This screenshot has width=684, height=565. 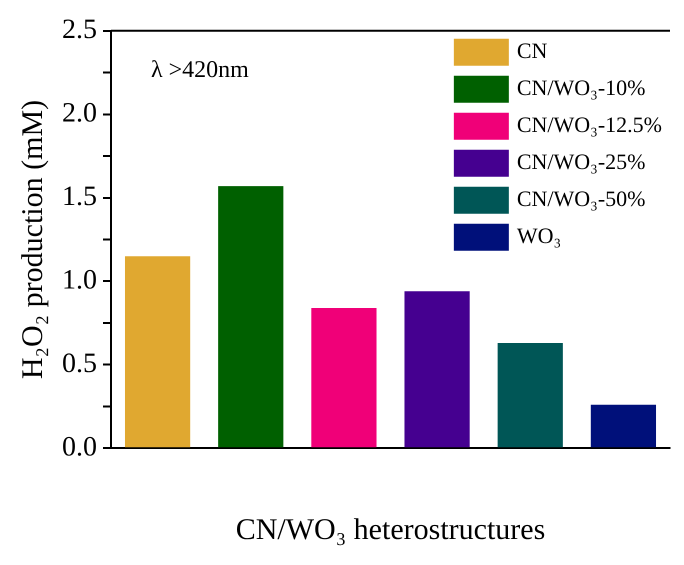 I want to click on y-tick-label: 0.5, so click(x=79, y=364).